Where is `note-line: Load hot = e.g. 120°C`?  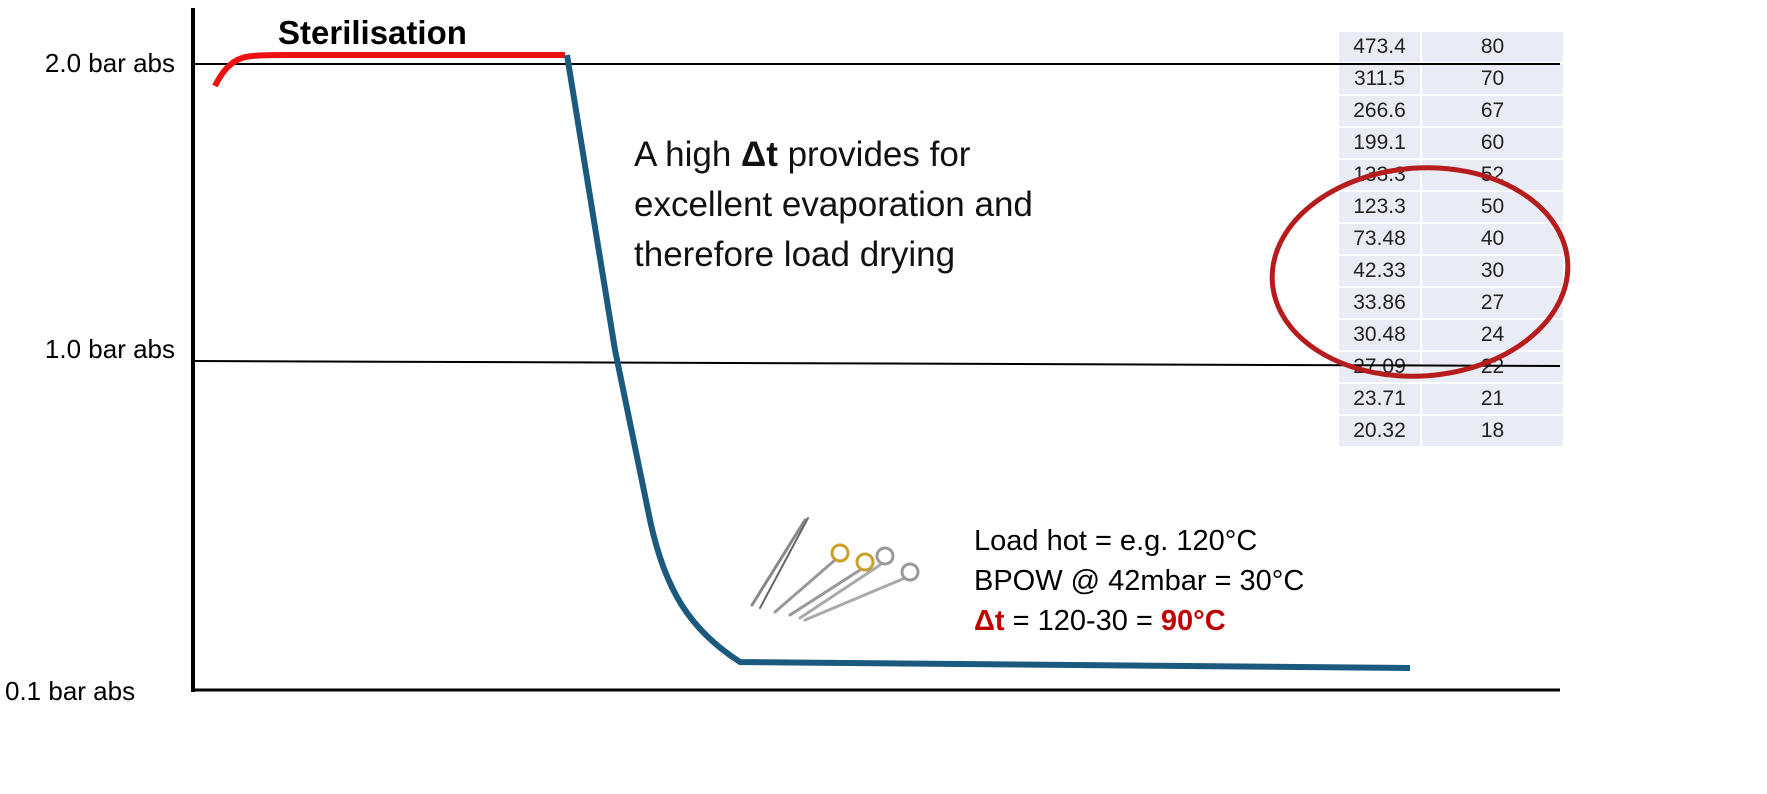
note-line: Load hot = e.g. 120°C is located at coordinates (1116, 541).